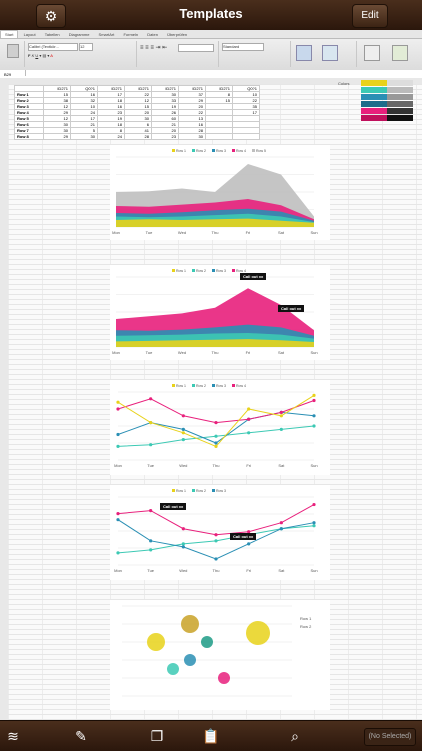  Describe the element at coordinates (216, 73) in the screenshot. I see `formula-input` at that location.